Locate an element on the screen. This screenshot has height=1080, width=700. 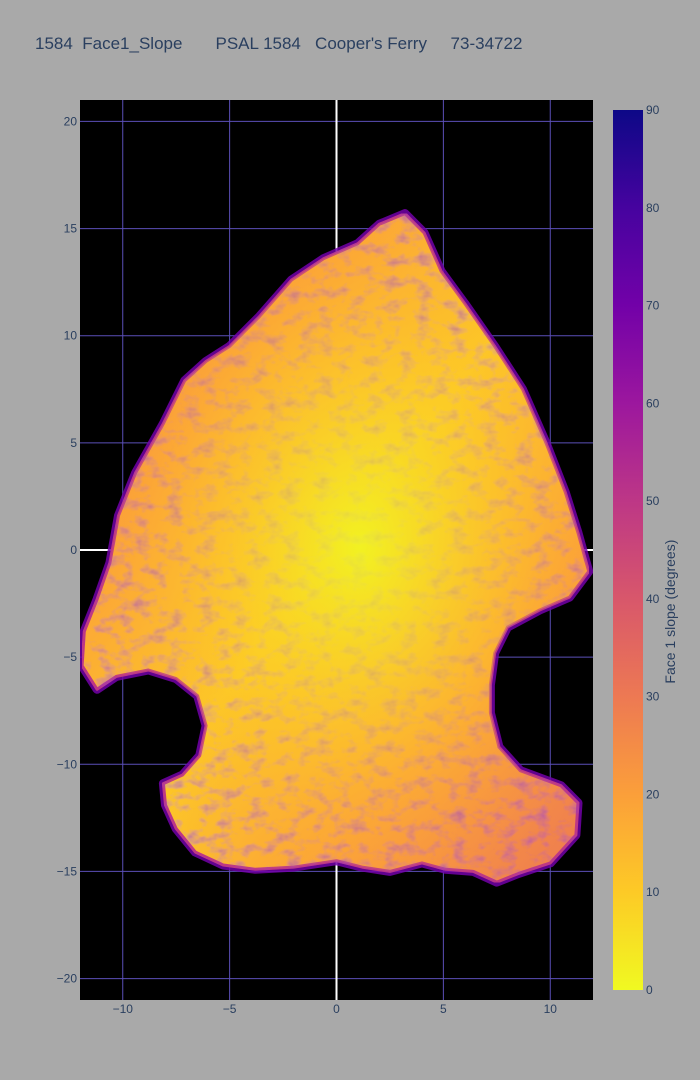
x-tick-label: 10 is located at coordinates (551, 1009).